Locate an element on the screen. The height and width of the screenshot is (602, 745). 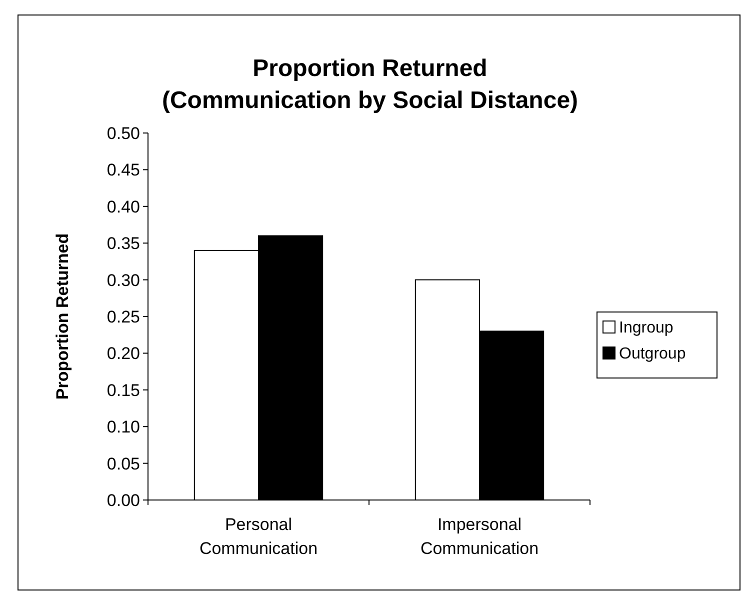
y-tick-label: 0.30 is located at coordinates (123, 280).